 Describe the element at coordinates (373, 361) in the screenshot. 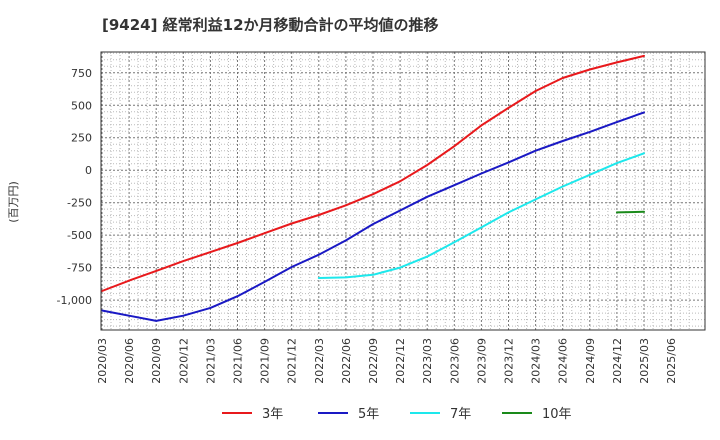

I see `x-tick-label: 2022/09` at that location.